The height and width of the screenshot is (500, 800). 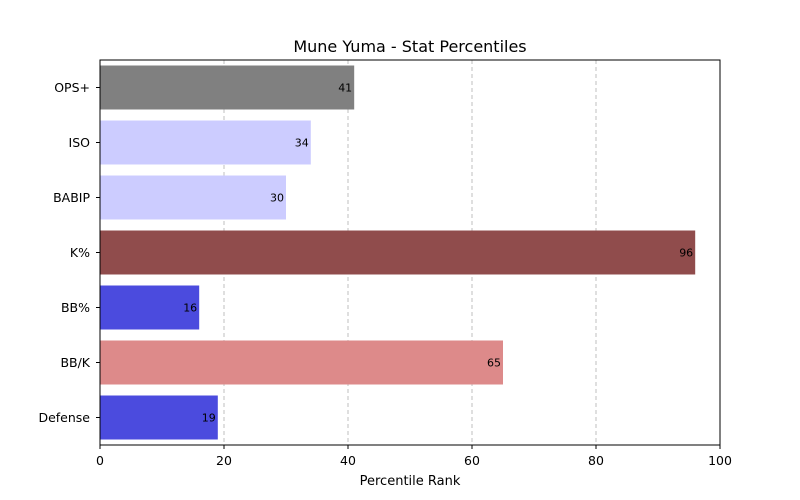 I want to click on y-tick-label-iso: ISO, so click(x=80, y=142).